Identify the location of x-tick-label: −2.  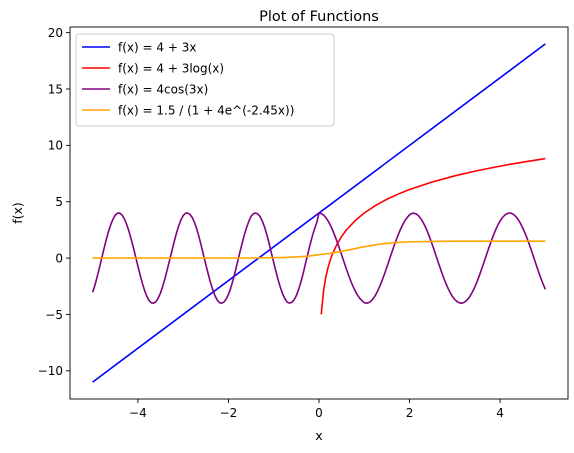
(229, 413).